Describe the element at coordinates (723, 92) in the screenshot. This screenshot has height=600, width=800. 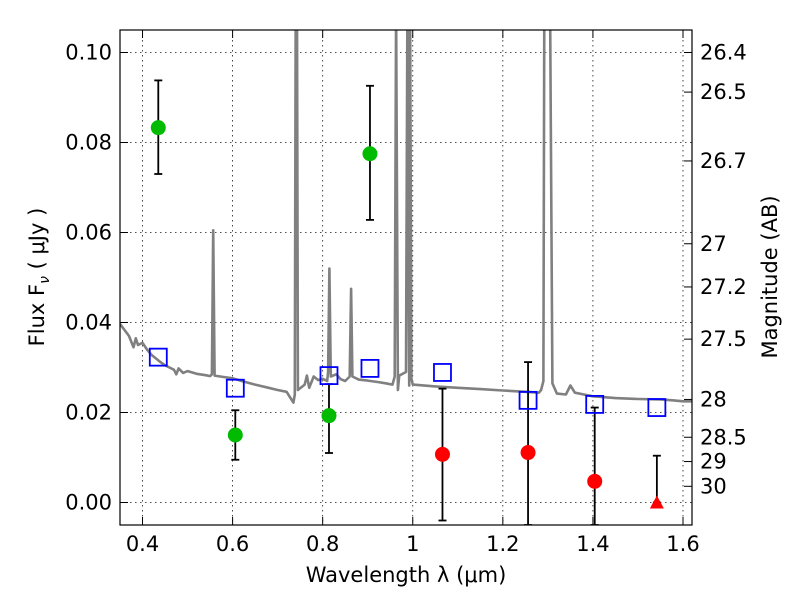
I see `magnitude-tick-label: 26.5` at that location.